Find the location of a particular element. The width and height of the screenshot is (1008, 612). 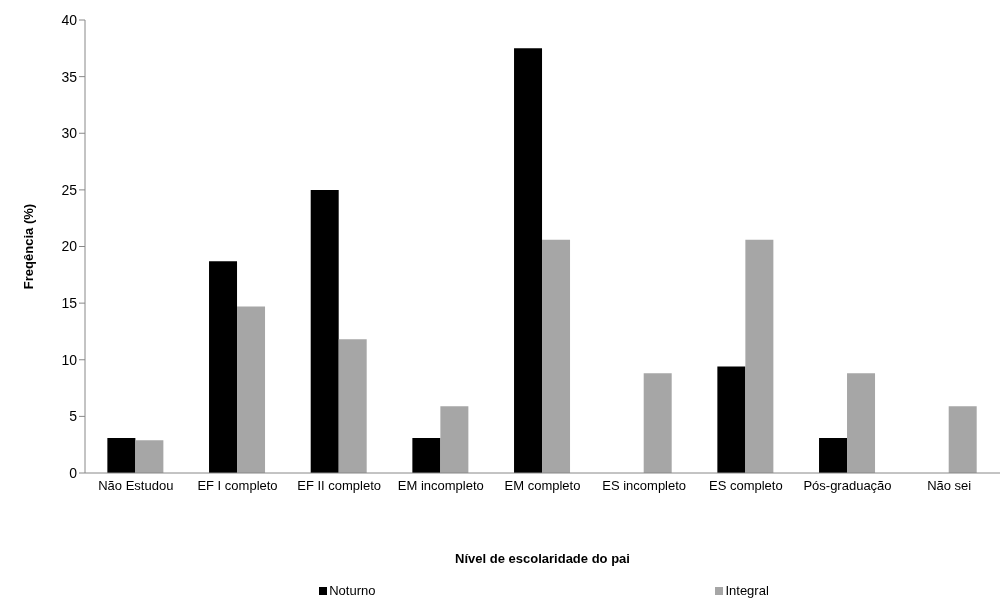

y-tick-label: 15 is located at coordinates (69, 303).